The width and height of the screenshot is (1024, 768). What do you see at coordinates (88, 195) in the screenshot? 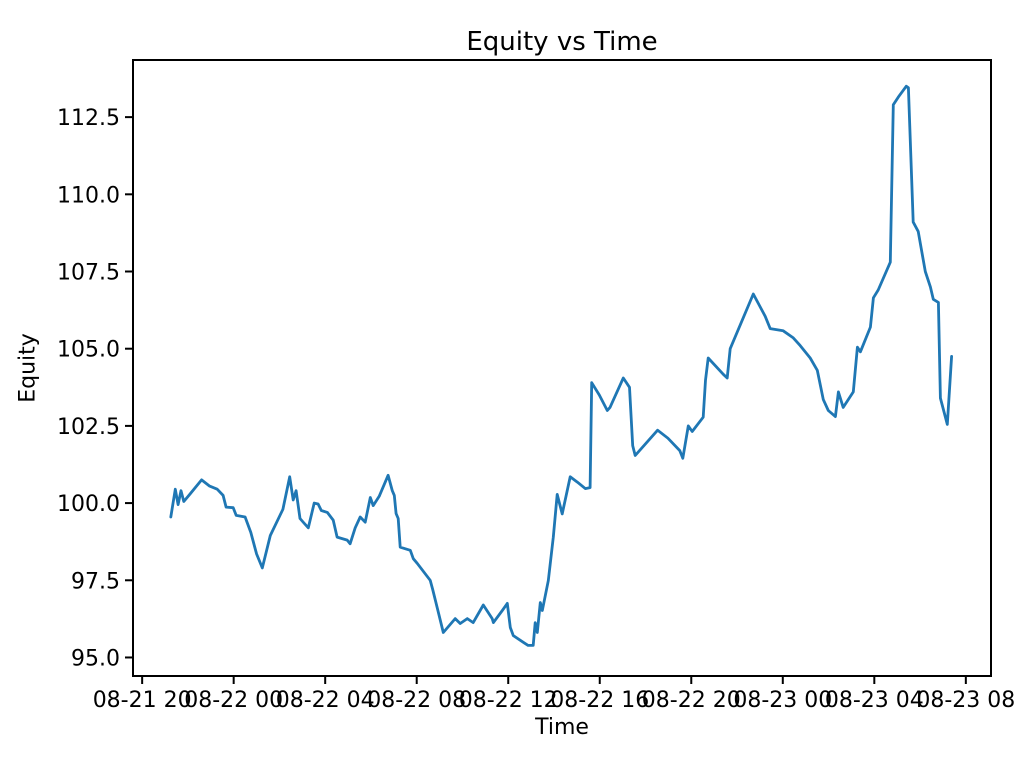
I see `y-tick-label: 110.0` at bounding box center [88, 195].